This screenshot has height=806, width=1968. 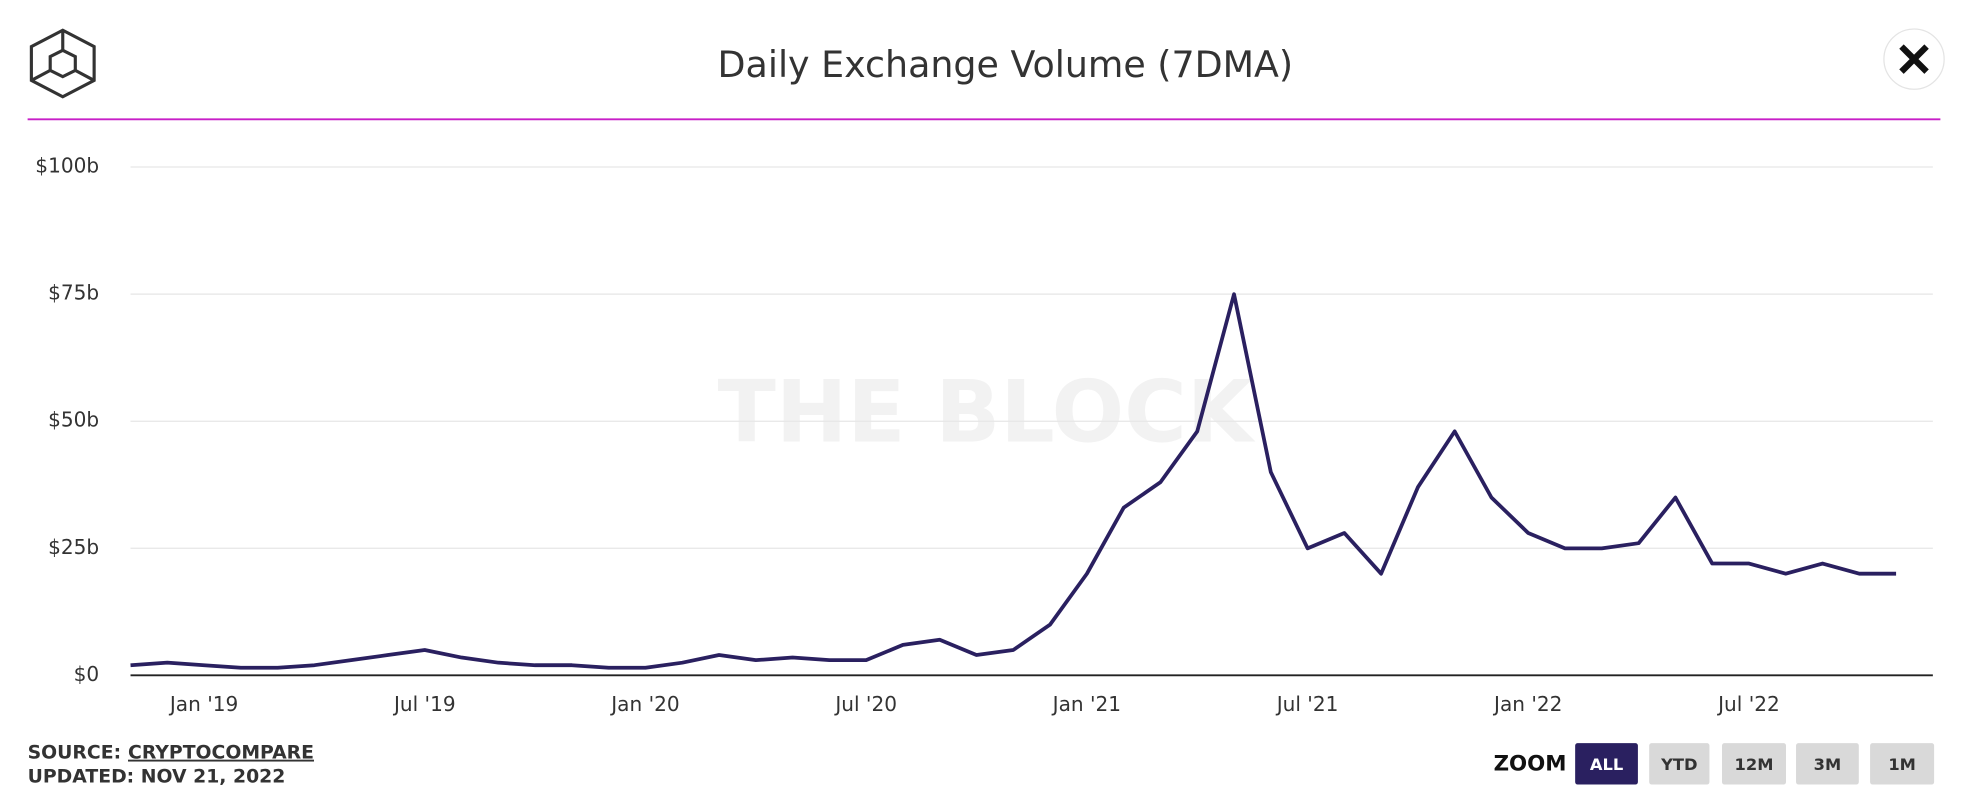 I want to click on x-tick-label: Jan '22, so click(x=1527, y=704).